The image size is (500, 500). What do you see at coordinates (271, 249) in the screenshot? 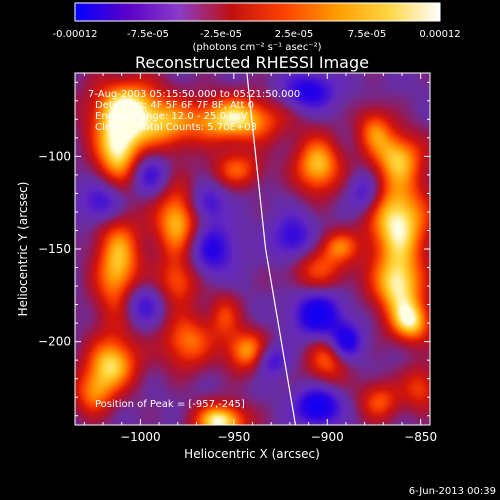
I see `solar-limb-curve` at bounding box center [271, 249].